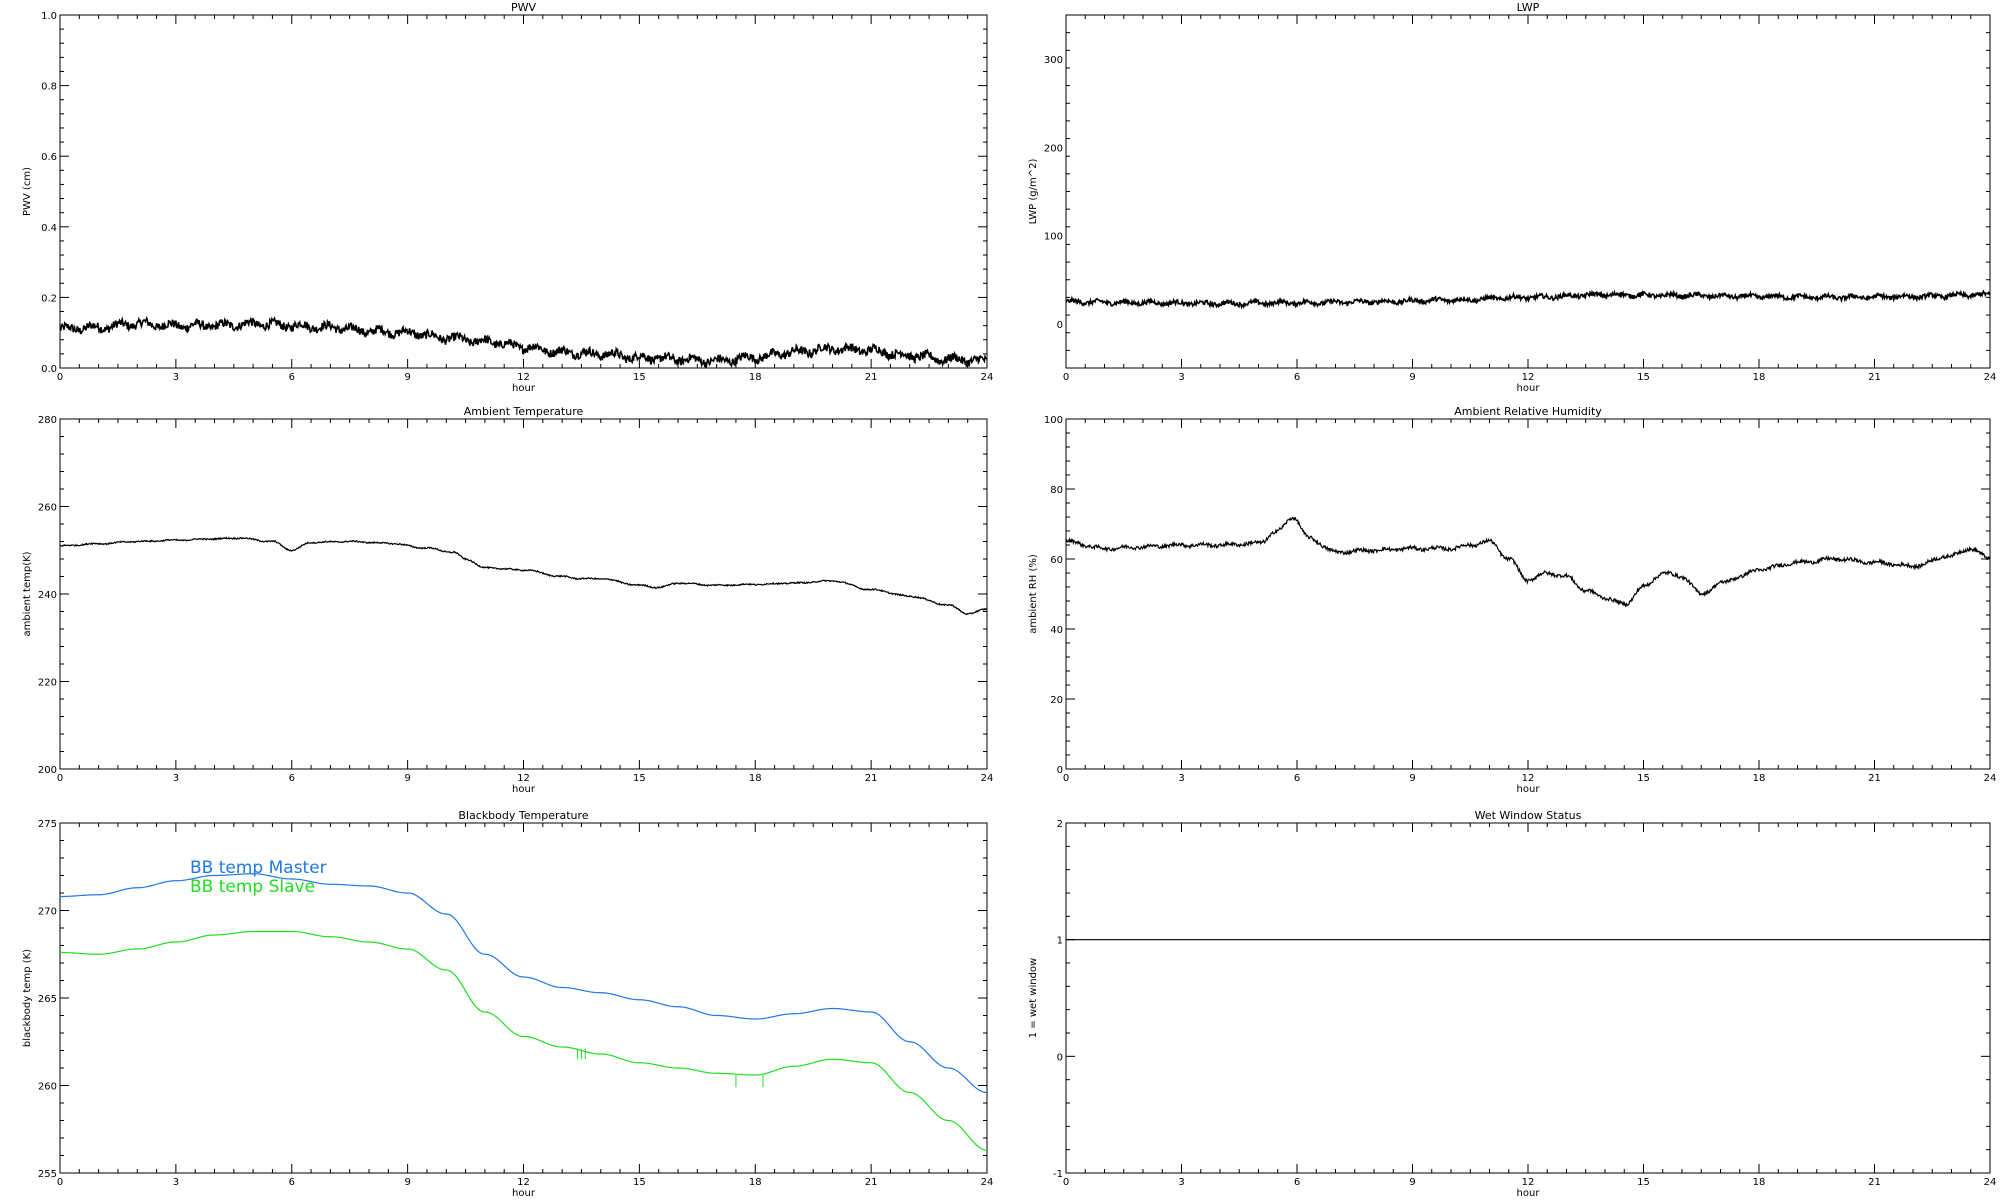 This screenshot has height=1200, width=2000. Describe the element at coordinates (1060, 941) in the screenshot. I see `y-tick-label: 1` at that location.